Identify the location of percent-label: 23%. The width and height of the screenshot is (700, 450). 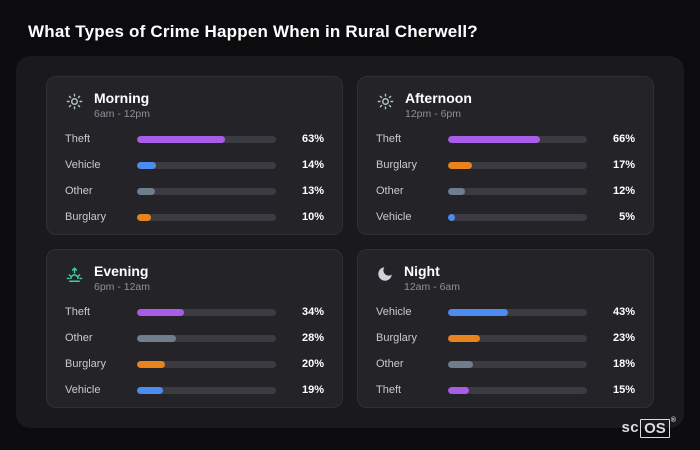
(623, 338).